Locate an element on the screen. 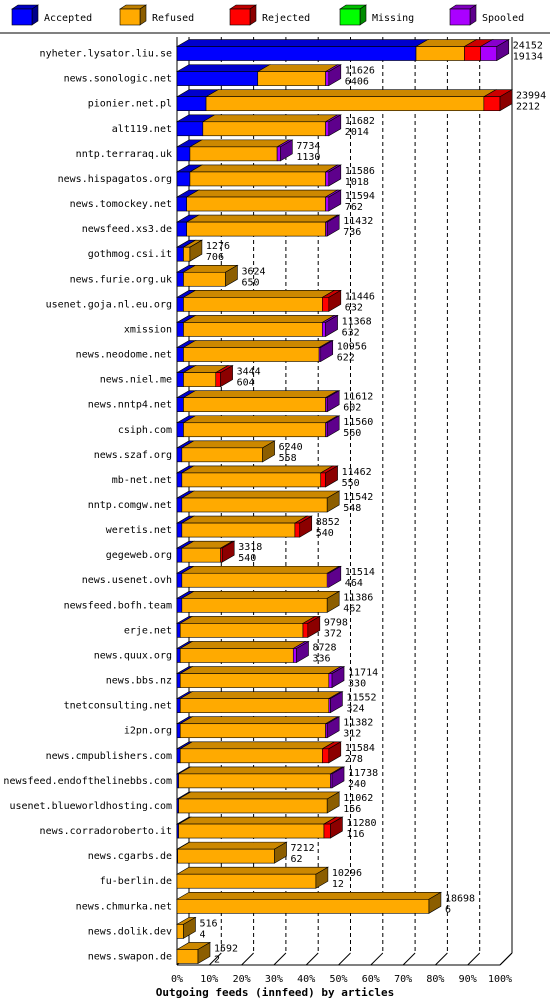  refused-label-14: 602 is located at coordinates (352, 408).